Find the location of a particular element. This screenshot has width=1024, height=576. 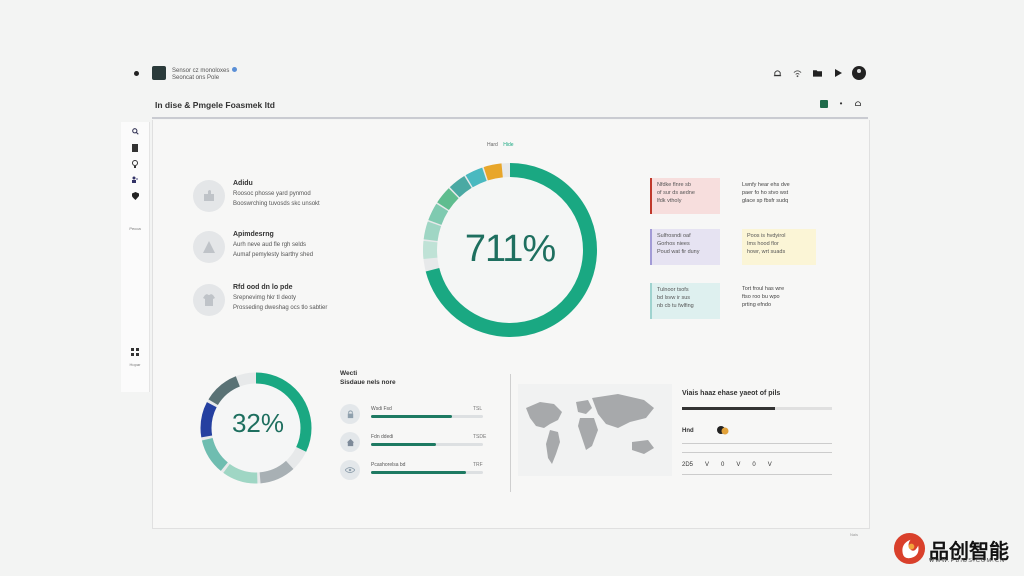

note-line: Tulnoor tsofs is located at coordinates (673, 290).